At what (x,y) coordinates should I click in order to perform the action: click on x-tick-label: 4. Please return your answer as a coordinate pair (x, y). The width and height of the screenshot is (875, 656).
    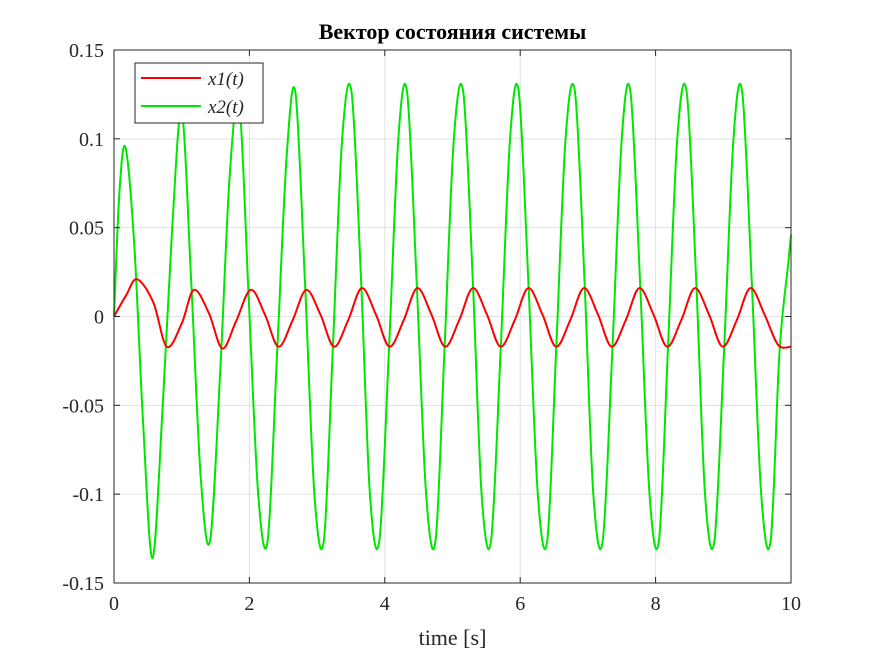
    Looking at the image, I should click on (385, 604).